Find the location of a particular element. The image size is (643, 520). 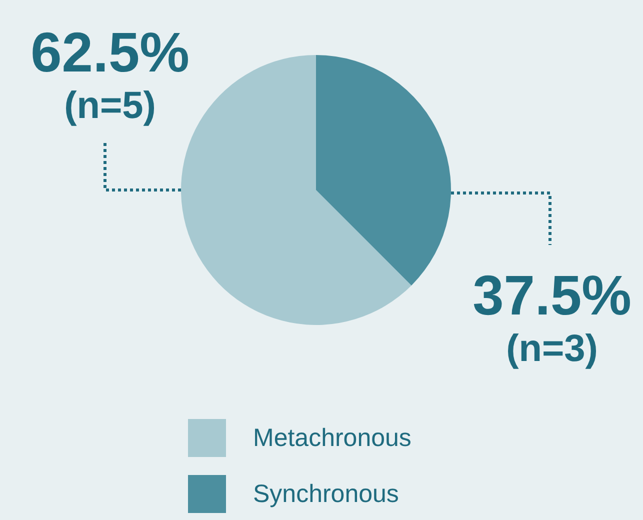

legend-label: Metachronous is located at coordinates (332, 438).